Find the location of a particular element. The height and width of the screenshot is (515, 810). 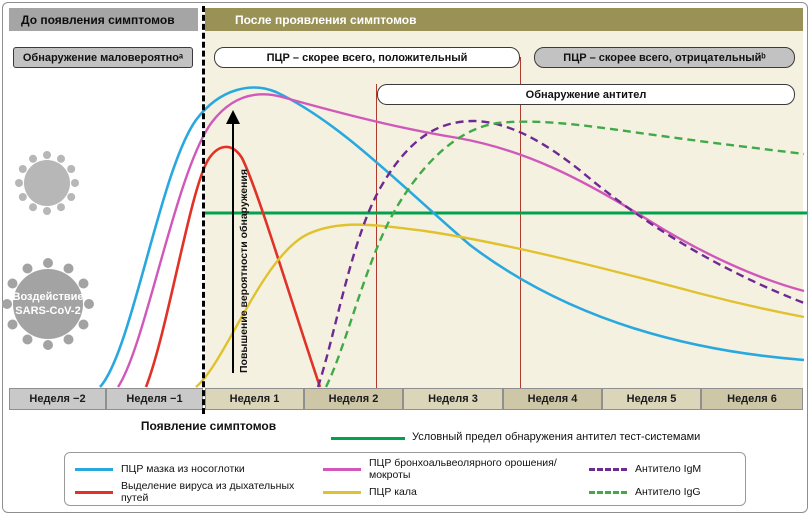

legend-label: Выделение вируса из дыхательных путей is located at coordinates (208, 492).